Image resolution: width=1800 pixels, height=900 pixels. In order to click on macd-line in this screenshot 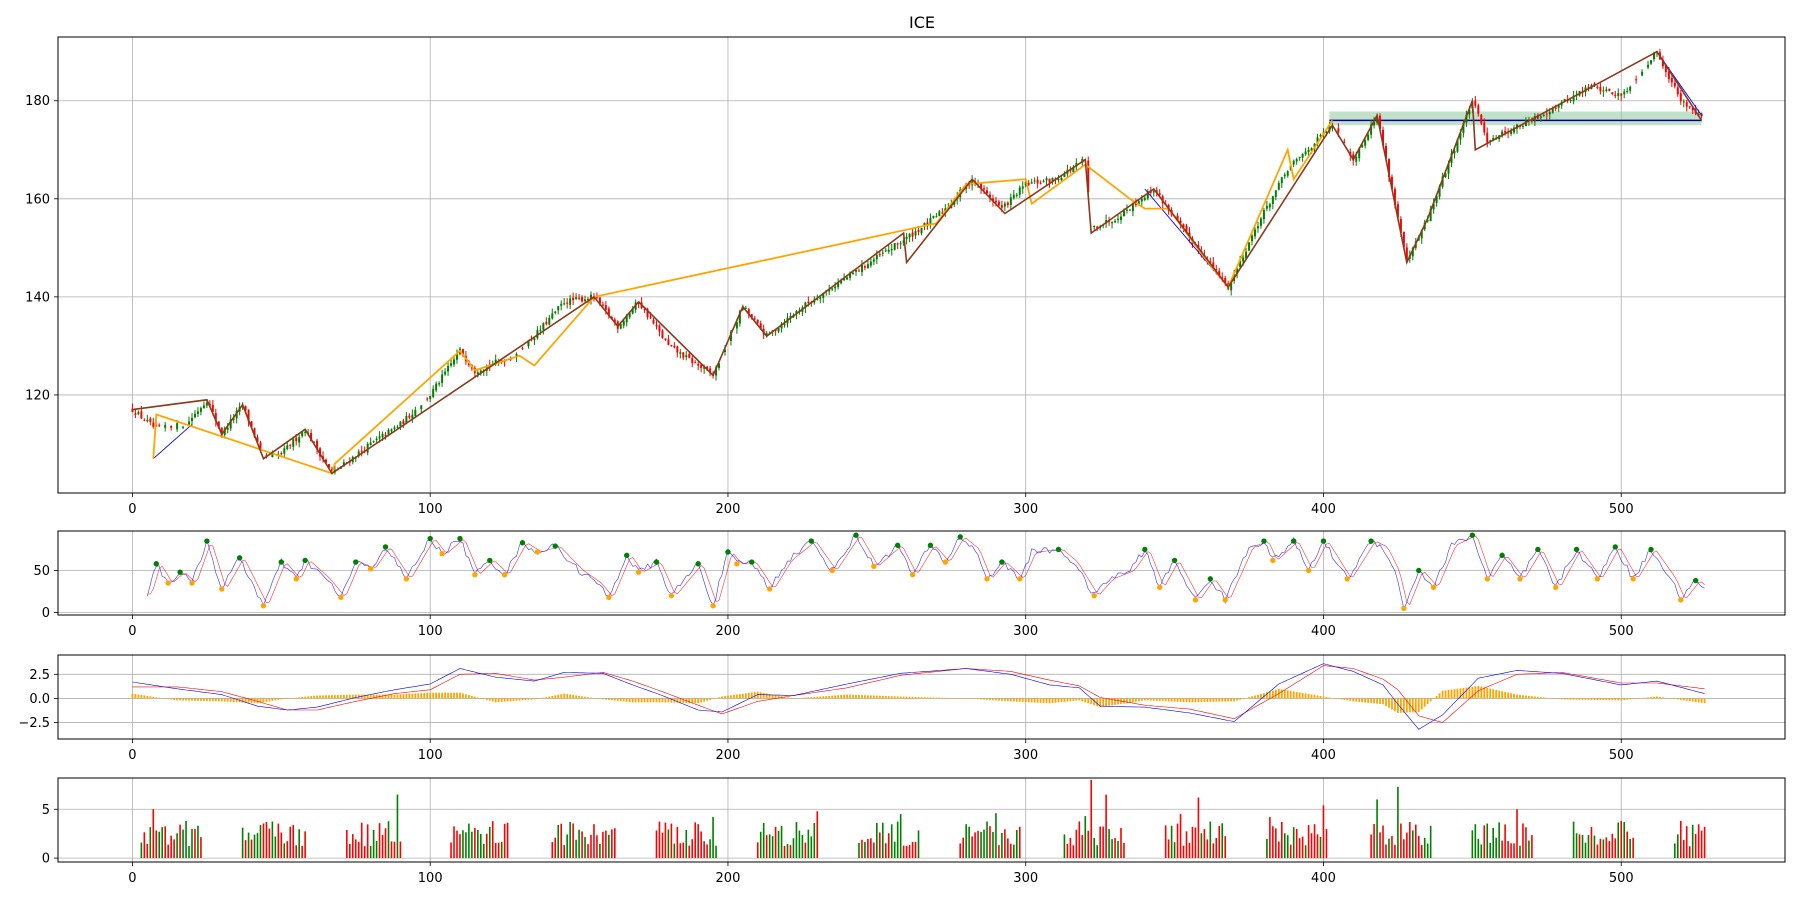, I will do `click(918, 696)`.